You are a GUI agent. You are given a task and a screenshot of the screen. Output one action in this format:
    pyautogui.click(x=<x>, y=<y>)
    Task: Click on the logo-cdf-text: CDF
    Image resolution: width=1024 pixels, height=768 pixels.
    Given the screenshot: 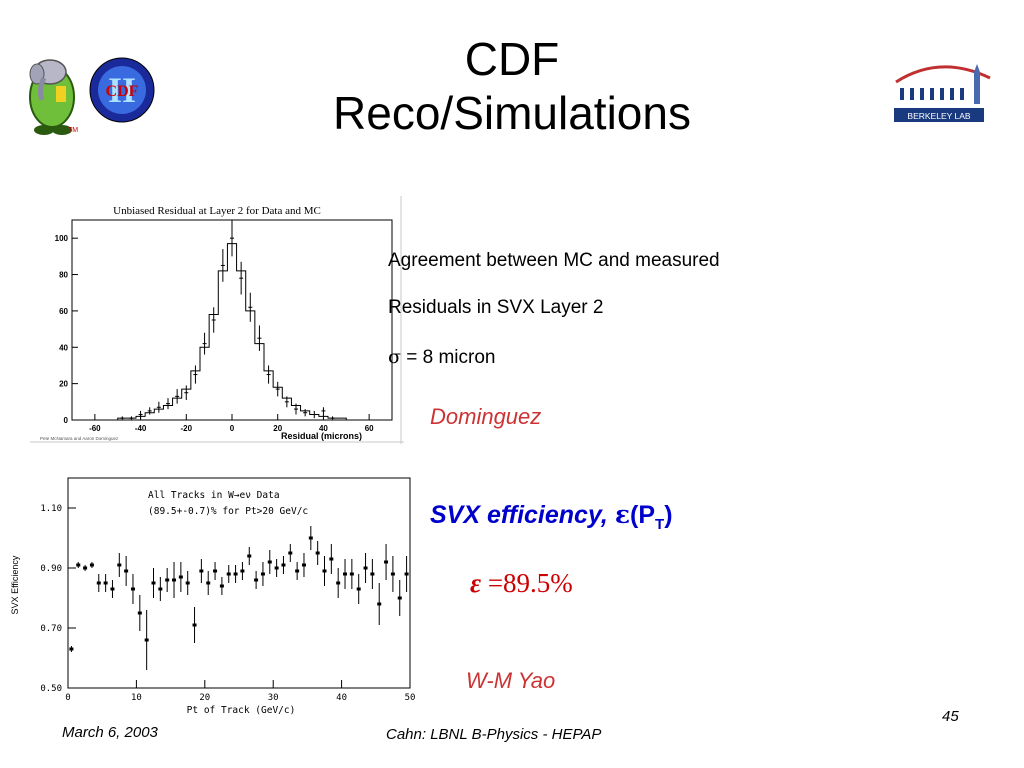 What is the action you would take?
    pyautogui.click(x=122, y=91)
    